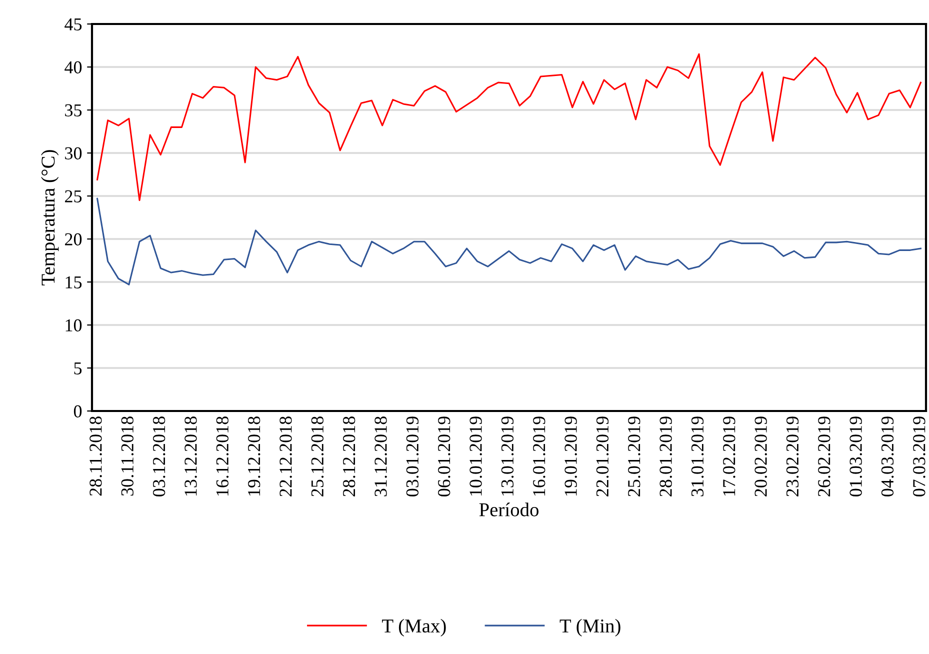 This screenshot has height=654, width=929. I want to click on x-tick-label: 30.11.2018, so click(127, 456).